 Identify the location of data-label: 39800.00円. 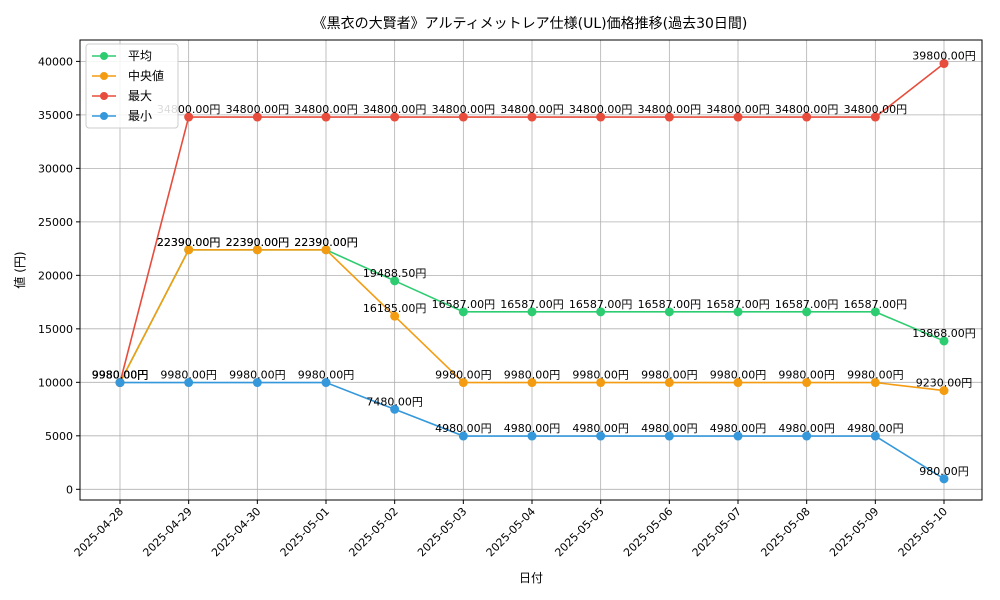
(944, 56).